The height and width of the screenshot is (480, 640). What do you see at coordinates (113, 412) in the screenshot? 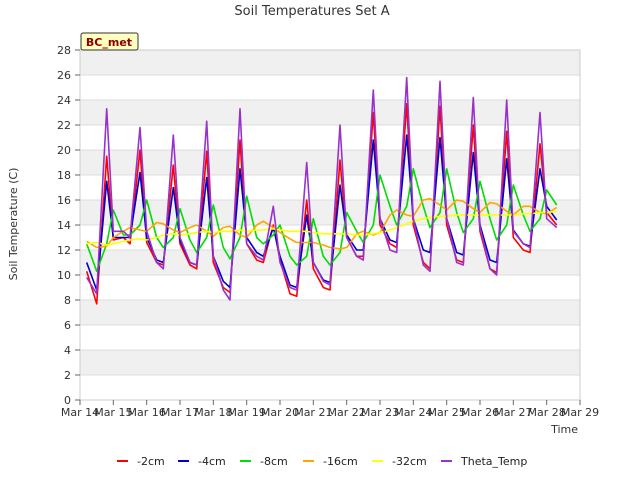
I see `x-tick-label: Mar 15` at bounding box center [113, 412].